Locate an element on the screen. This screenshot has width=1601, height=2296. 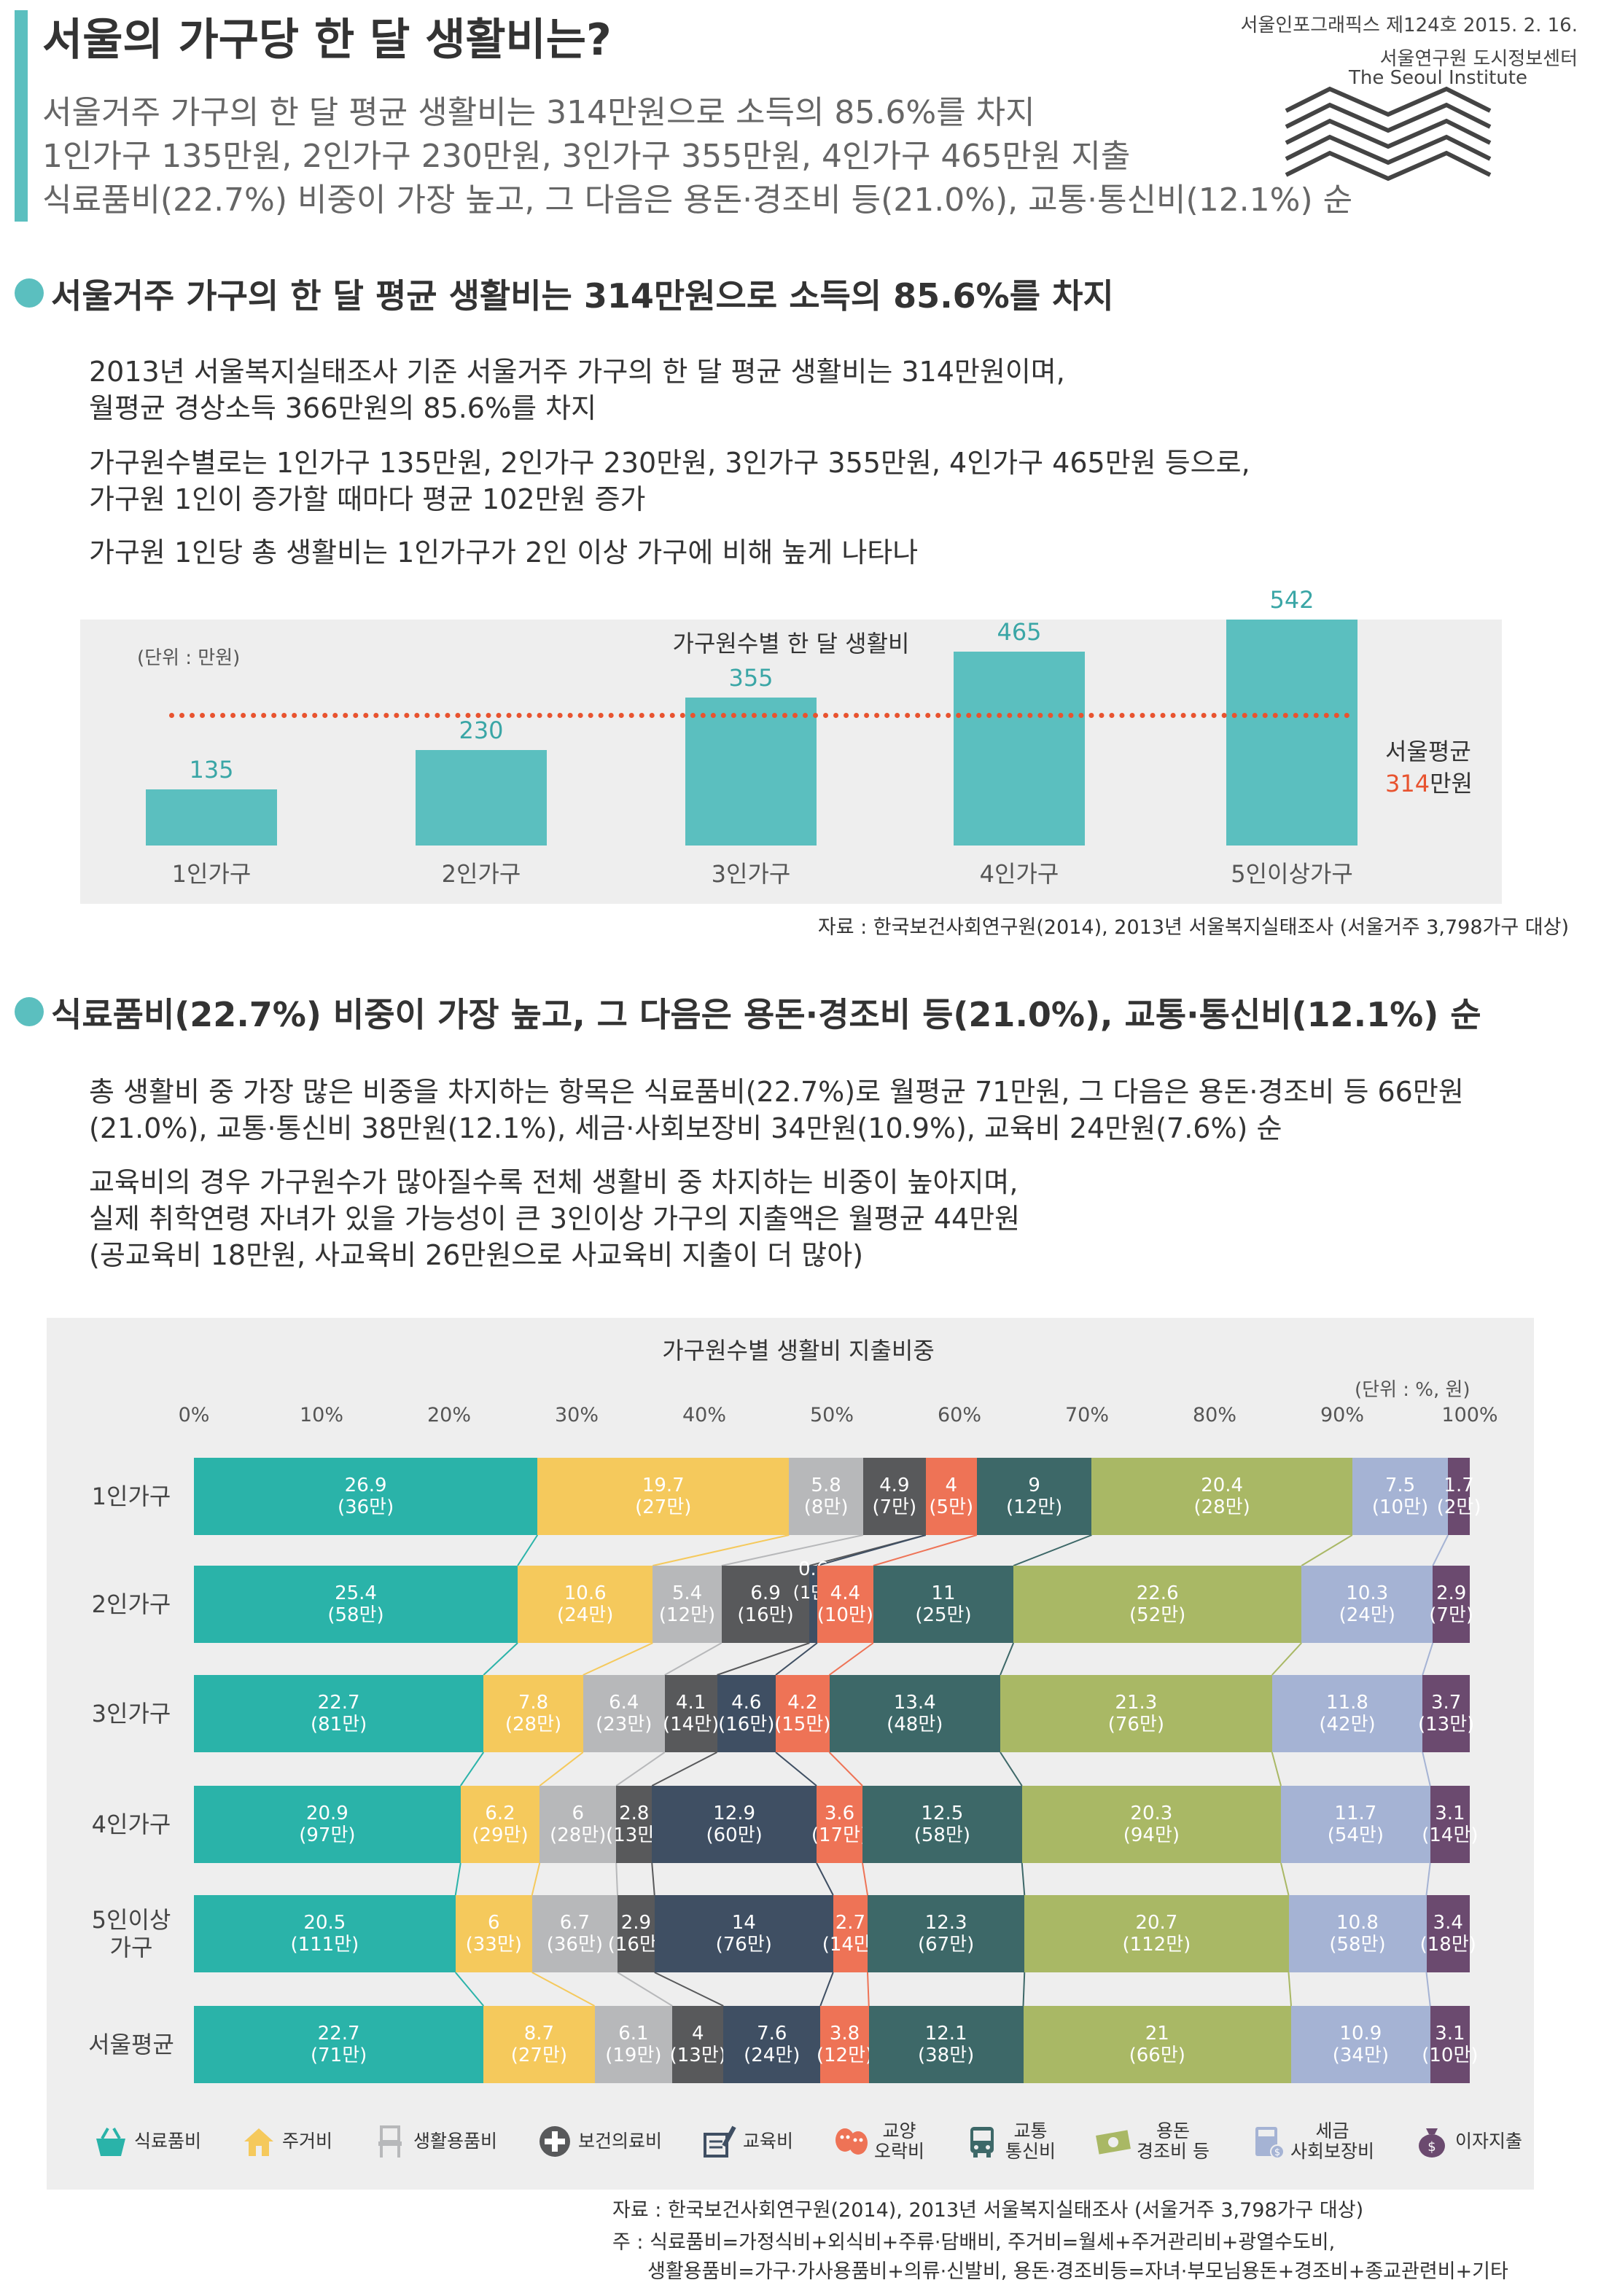
section1-para-2: 월평균 경상소득 366만원의 85.6%를 차지 is located at coordinates (343, 408).